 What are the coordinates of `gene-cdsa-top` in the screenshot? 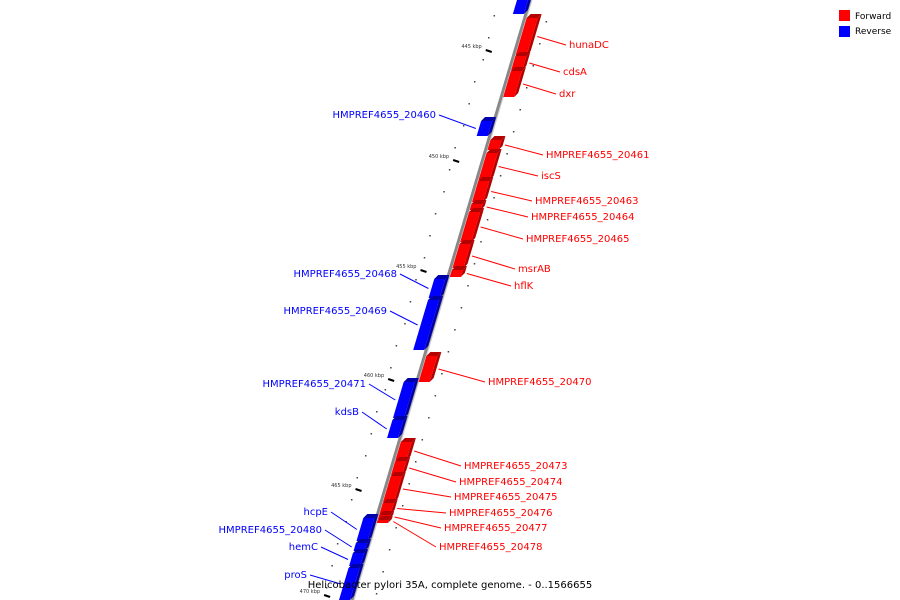 It's located at (523, 54).